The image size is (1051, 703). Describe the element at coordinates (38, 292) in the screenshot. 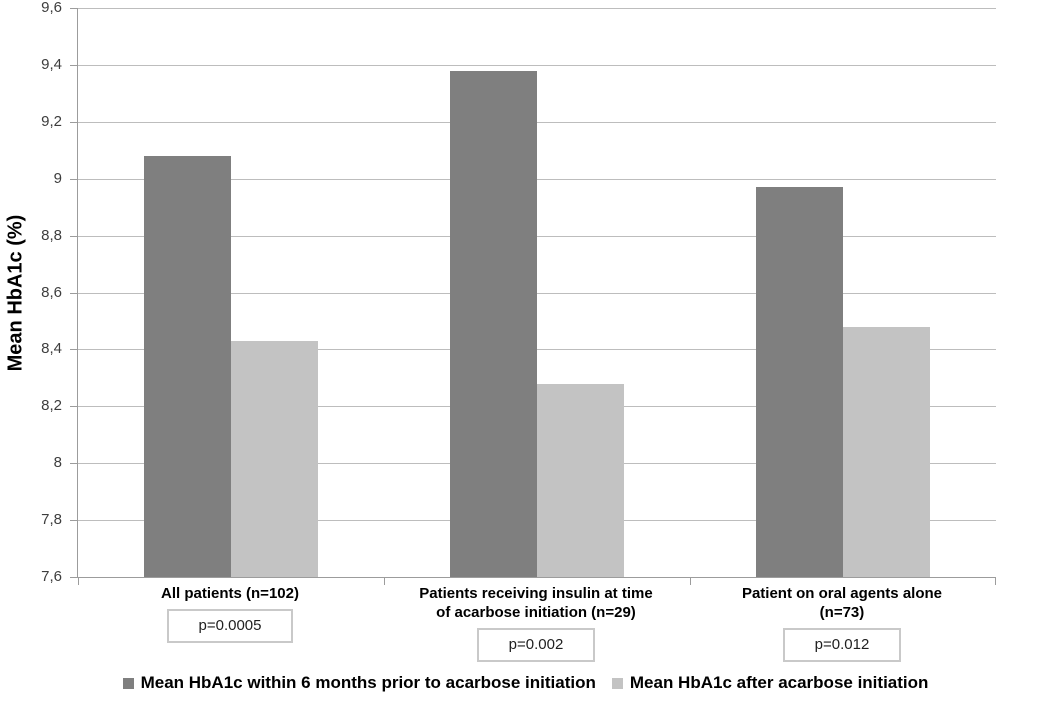

I see `y-axis: 7,6 7,8 8 8,2 8,4 8,6 8,8 9 9,2 9,4 9,6` at that location.